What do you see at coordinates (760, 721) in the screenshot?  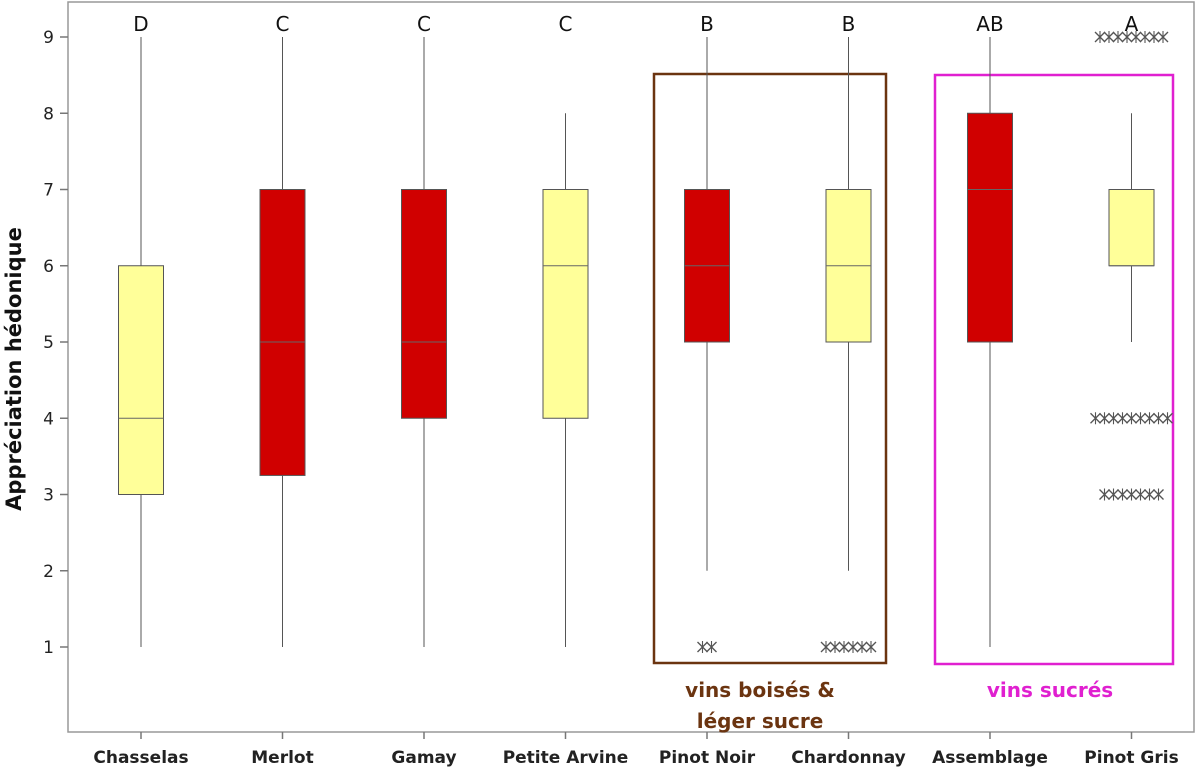 I see `group-label: léger sucre` at bounding box center [760, 721].